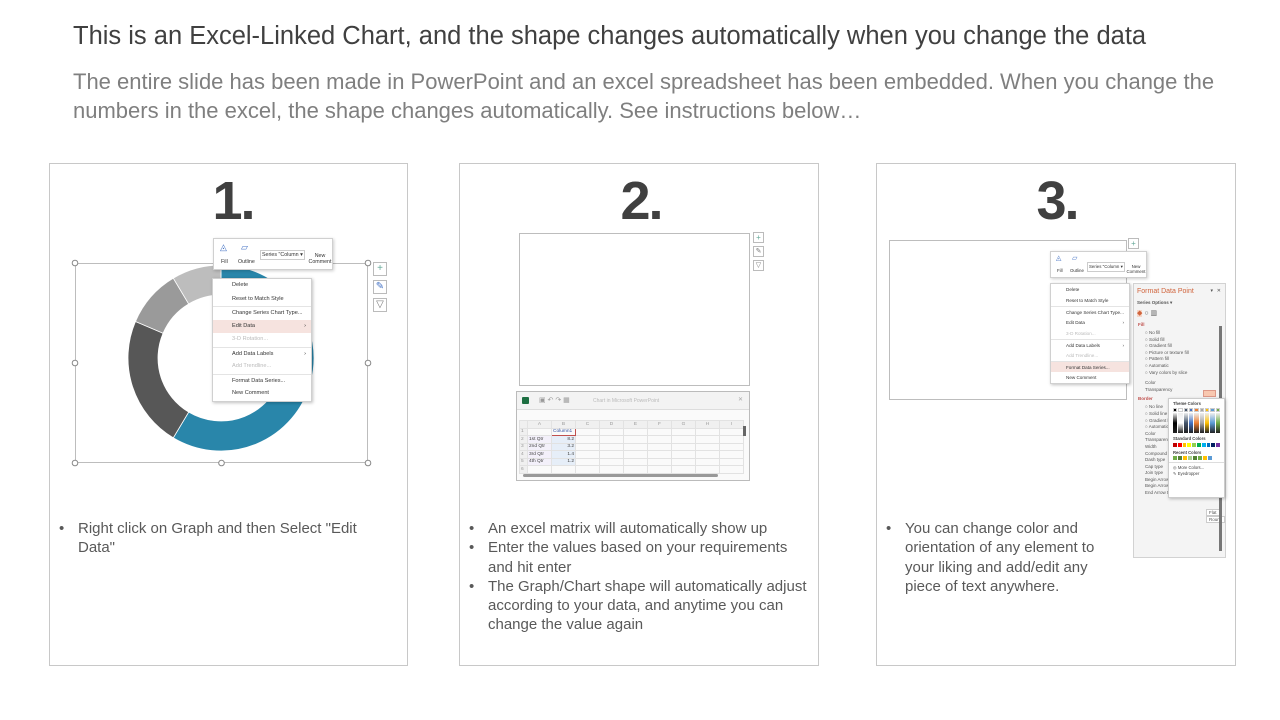 Image resolution: width=1280 pixels, height=720 pixels. What do you see at coordinates (1158, 346) in the screenshot?
I see `fill-option: ○ Gradient fill` at bounding box center [1158, 346].